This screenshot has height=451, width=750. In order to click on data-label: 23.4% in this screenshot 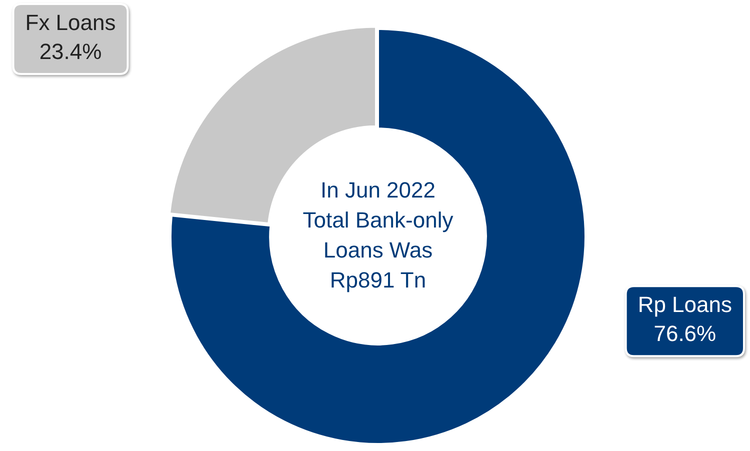, I will do `click(70, 51)`.